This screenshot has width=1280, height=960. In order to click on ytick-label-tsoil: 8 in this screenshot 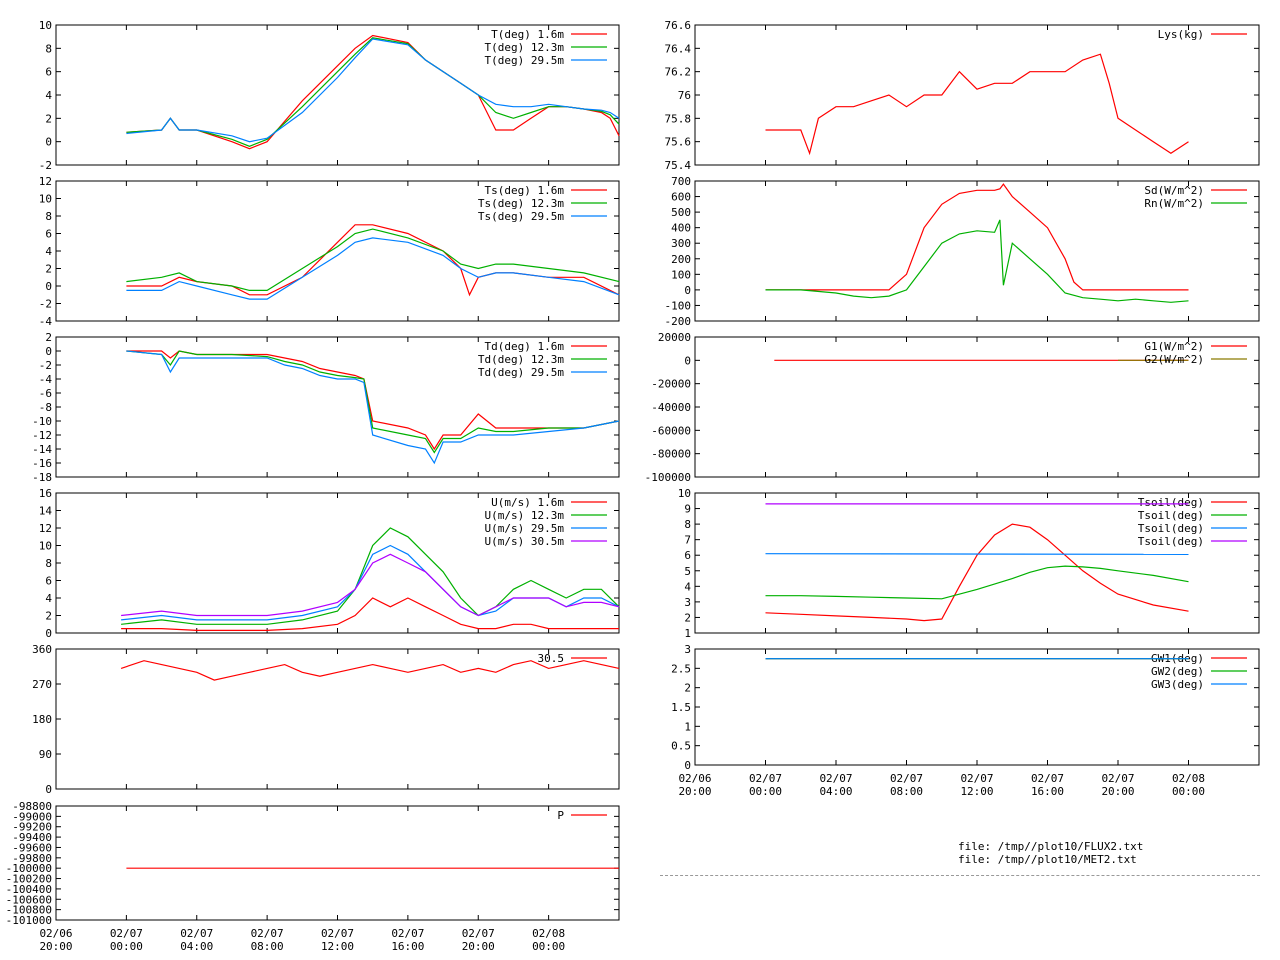, I will do `click(687, 524)`.